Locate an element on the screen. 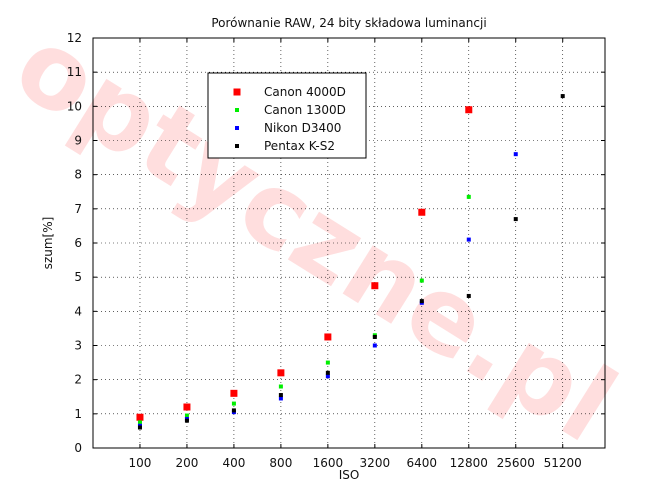  y-tick-label: 3 is located at coordinates (78, 346).